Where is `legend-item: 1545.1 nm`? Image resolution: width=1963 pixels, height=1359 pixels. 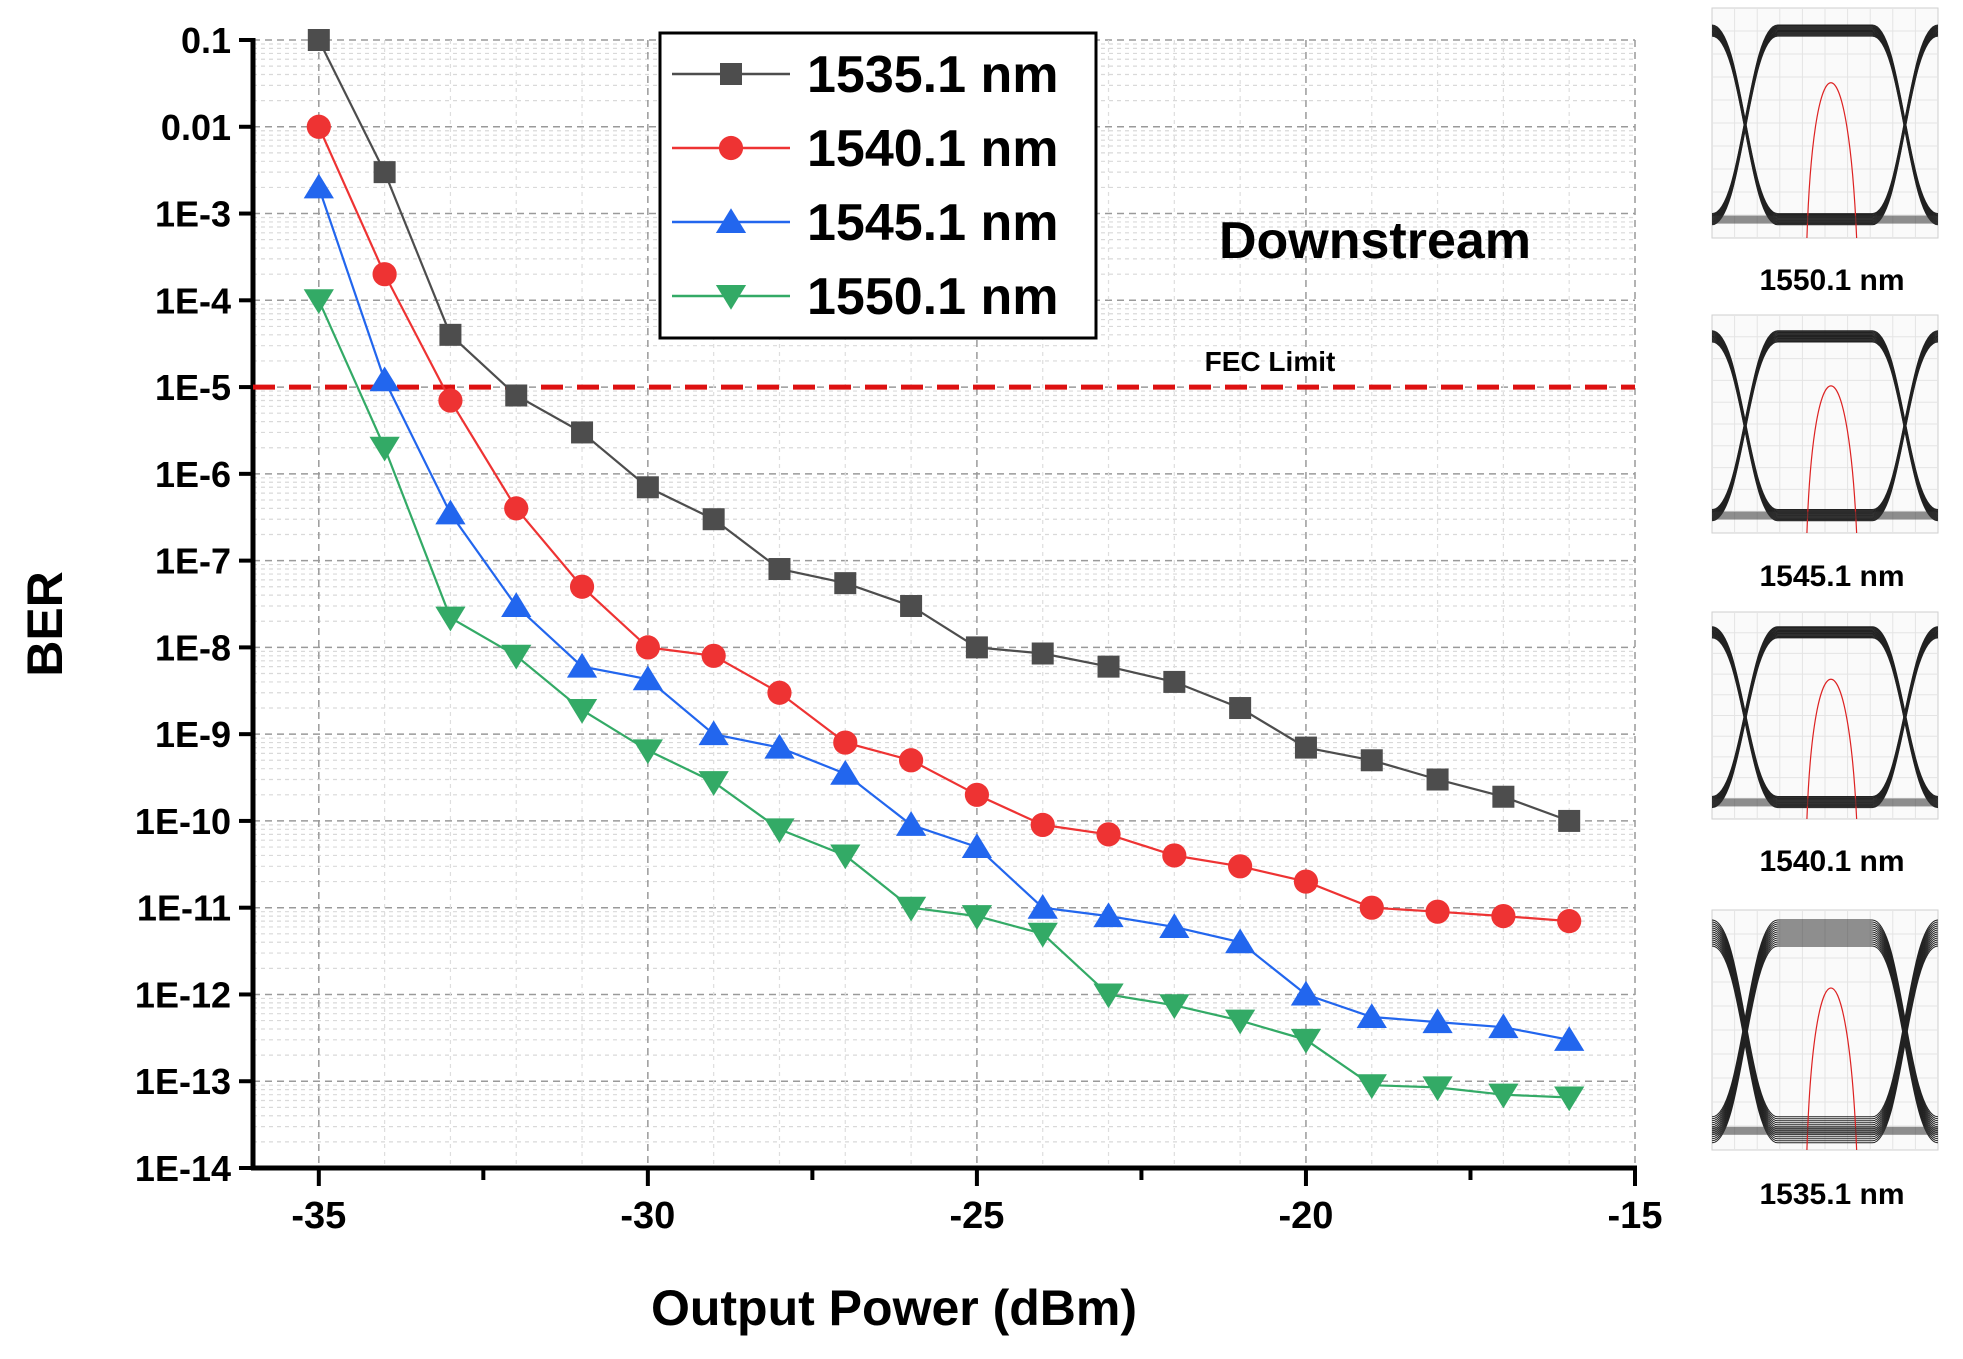
legend-item: 1545.1 nm is located at coordinates (865, 223).